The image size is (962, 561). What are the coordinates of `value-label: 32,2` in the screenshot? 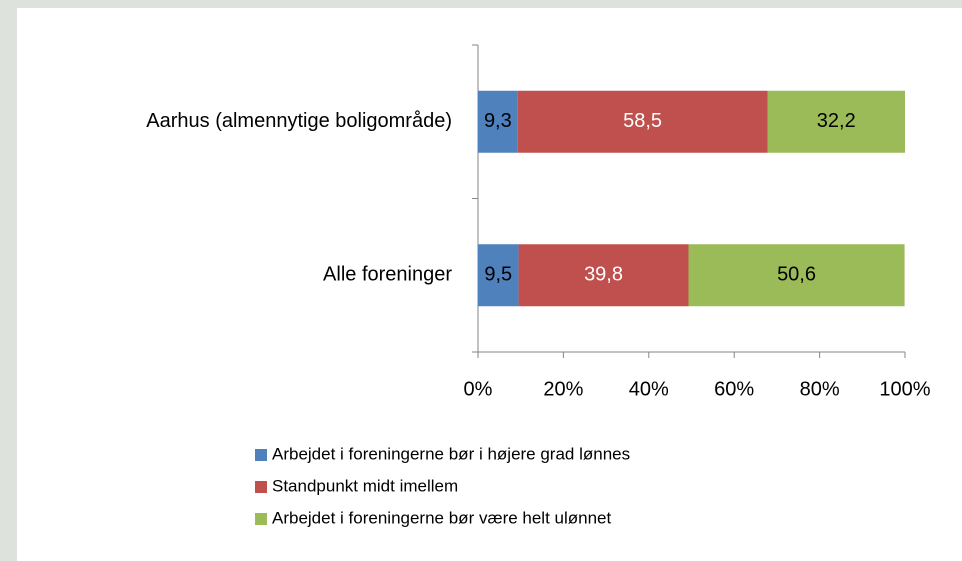 It's located at (836, 121).